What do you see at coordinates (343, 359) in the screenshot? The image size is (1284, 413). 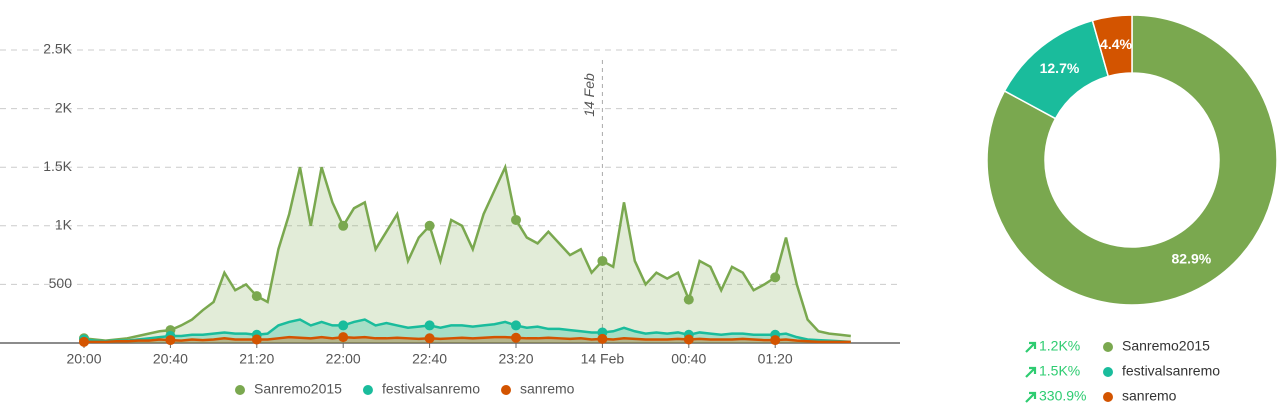 I see `x-tick-label: 22:00` at bounding box center [343, 359].